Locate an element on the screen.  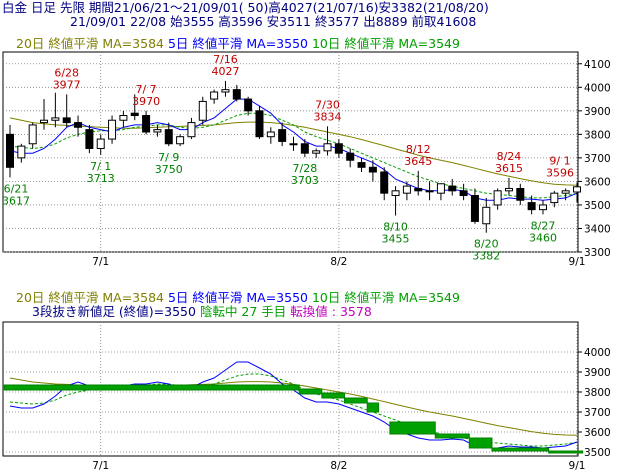
annotation-value: 3750 is located at coordinates (169, 169).